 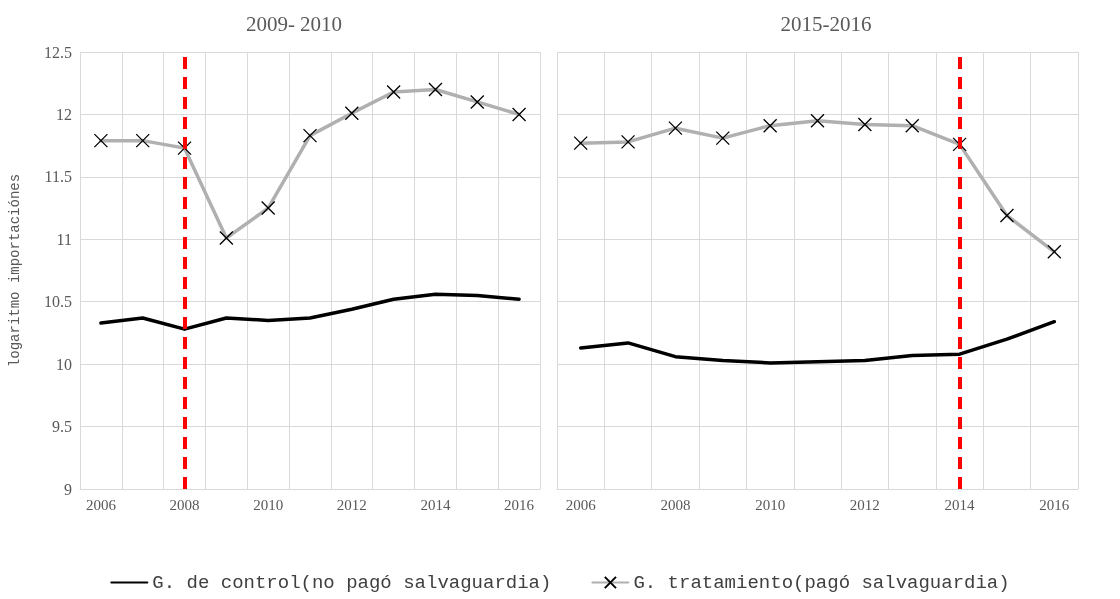 I want to click on chart-title: 2015-2016, so click(x=826, y=23).